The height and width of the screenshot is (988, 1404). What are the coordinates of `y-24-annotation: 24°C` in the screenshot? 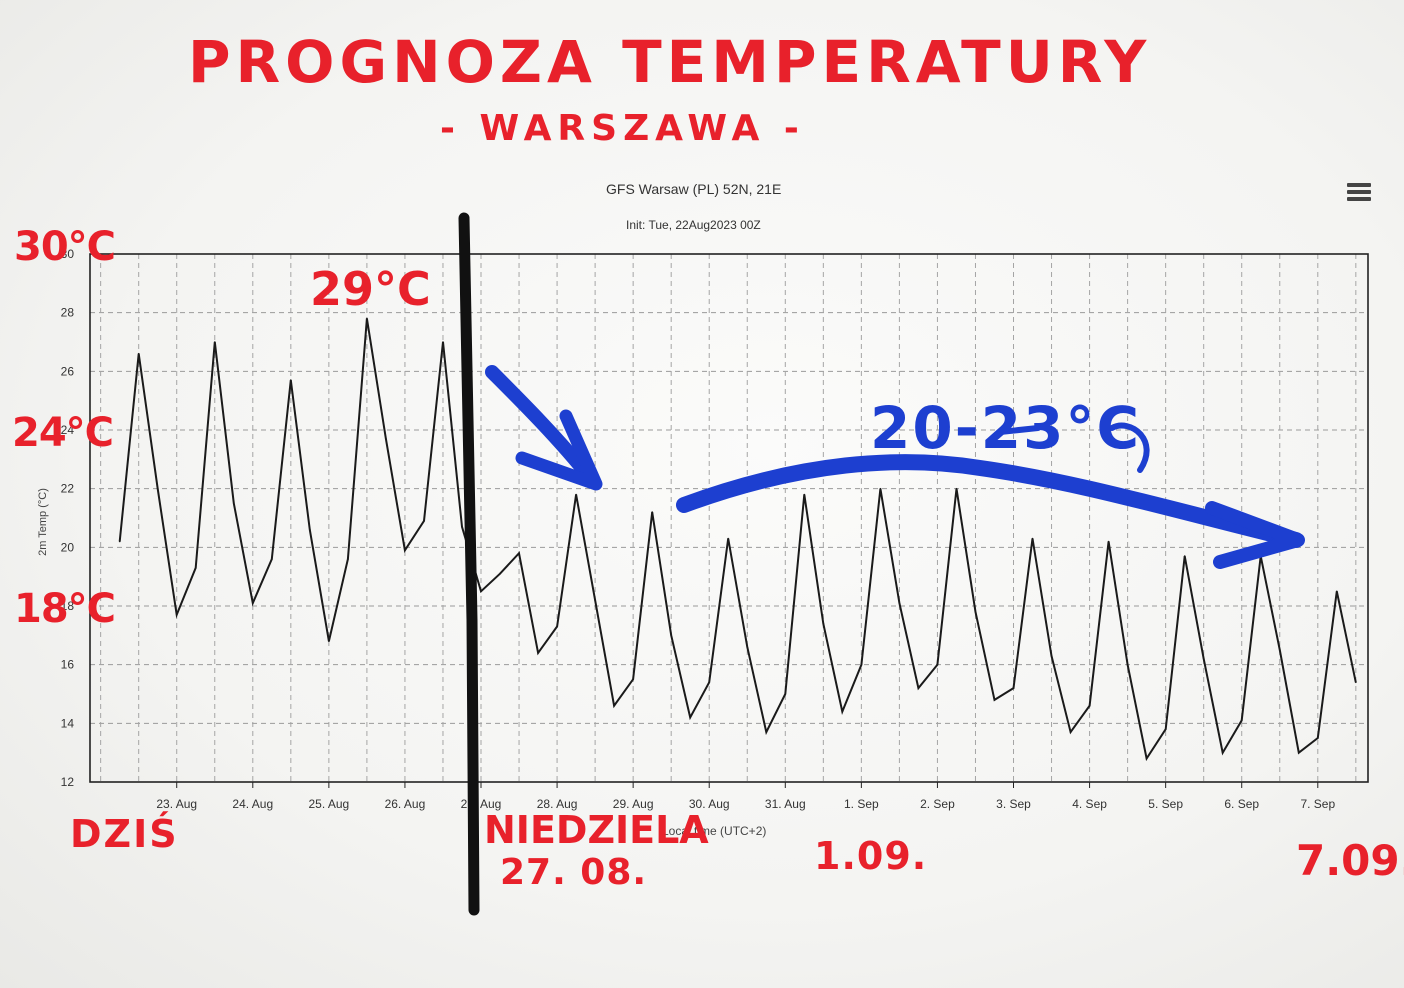 It's located at (63, 433).